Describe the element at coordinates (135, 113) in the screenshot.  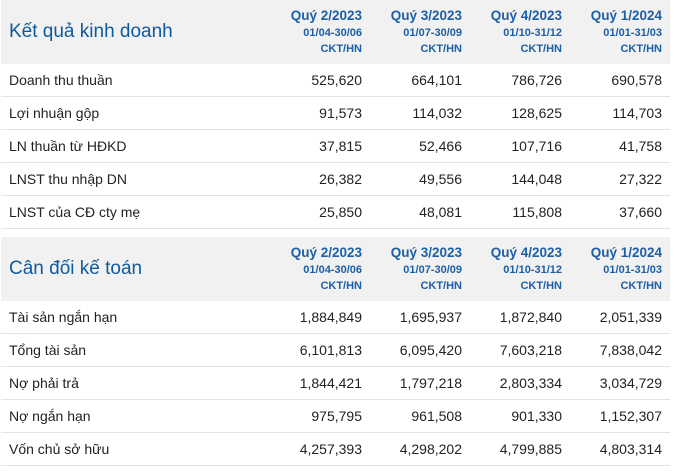
I see `row-label: Lợi nhuận gộp` at that location.